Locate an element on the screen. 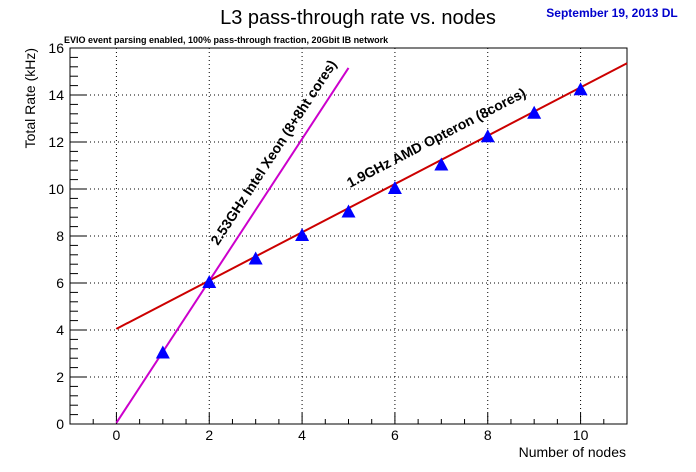 The height and width of the screenshot is (472, 696). annotation-amd-opteron: 1.9GHz AMD Opteron (8cores) is located at coordinates (436, 137).